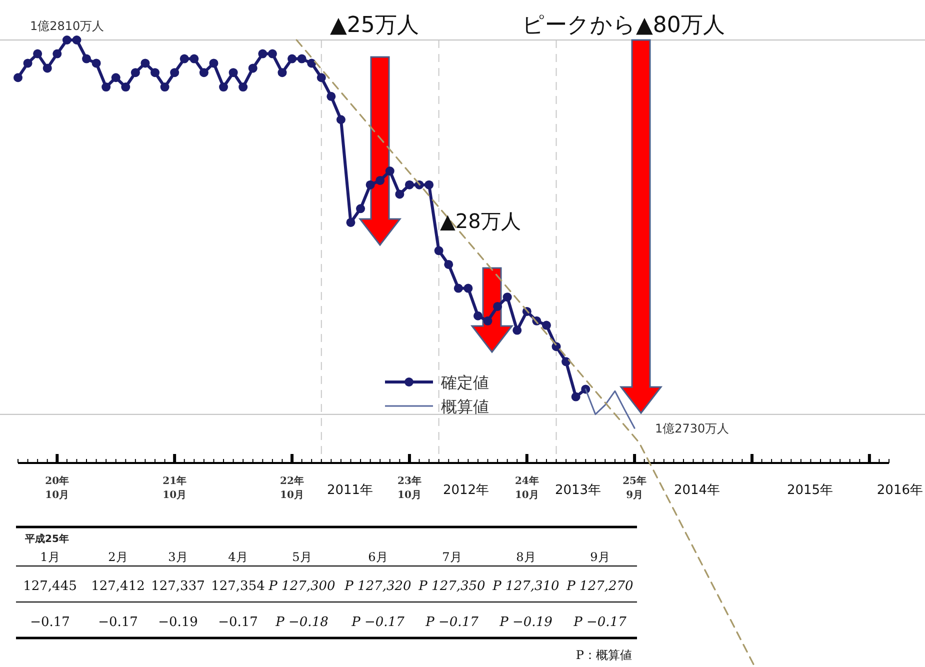 The height and width of the screenshot is (667, 925). What do you see at coordinates (50, 586) in the screenshot?
I see `annotation: 127,445` at bounding box center [50, 586].